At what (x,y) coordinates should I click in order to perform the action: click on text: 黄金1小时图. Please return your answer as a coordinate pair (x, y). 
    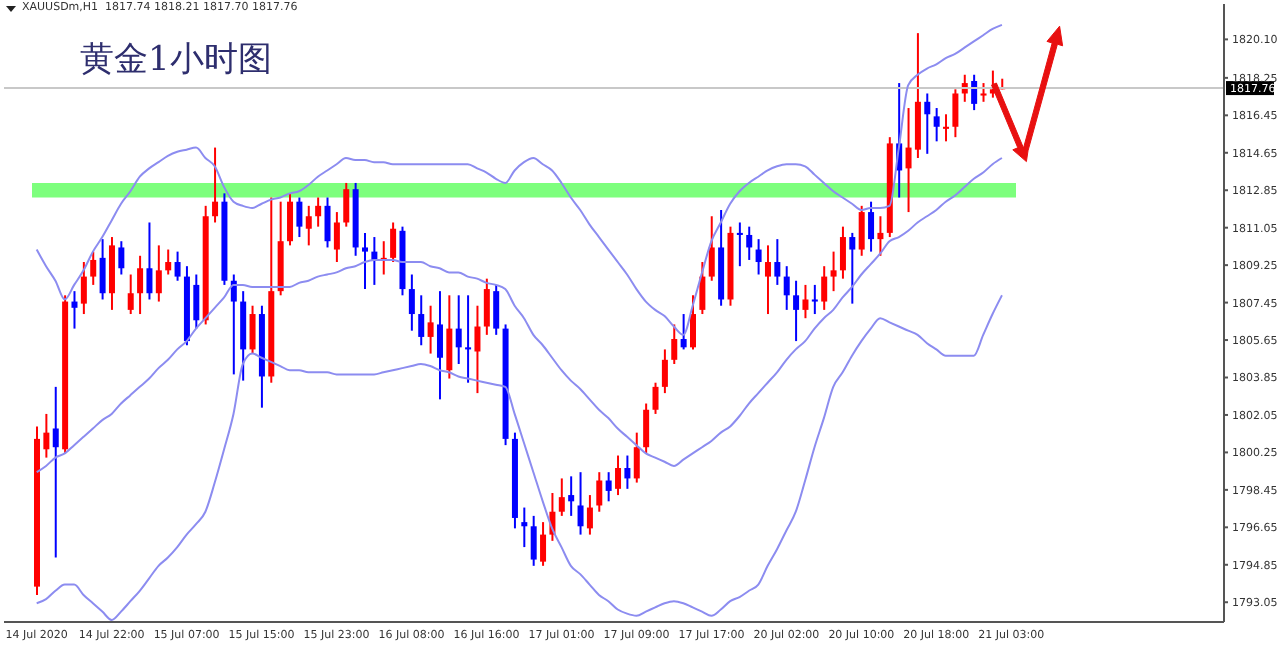
    Looking at the image, I should click on (176, 60).